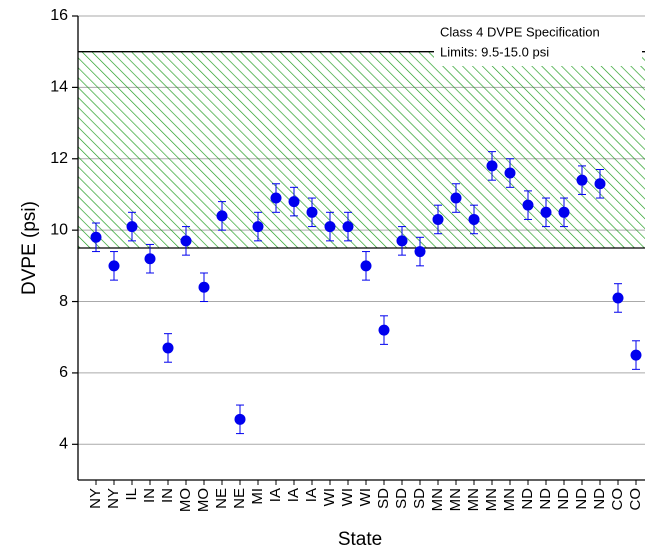  I want to click on annotation: Class 4 DVPE Specification, so click(520, 31).